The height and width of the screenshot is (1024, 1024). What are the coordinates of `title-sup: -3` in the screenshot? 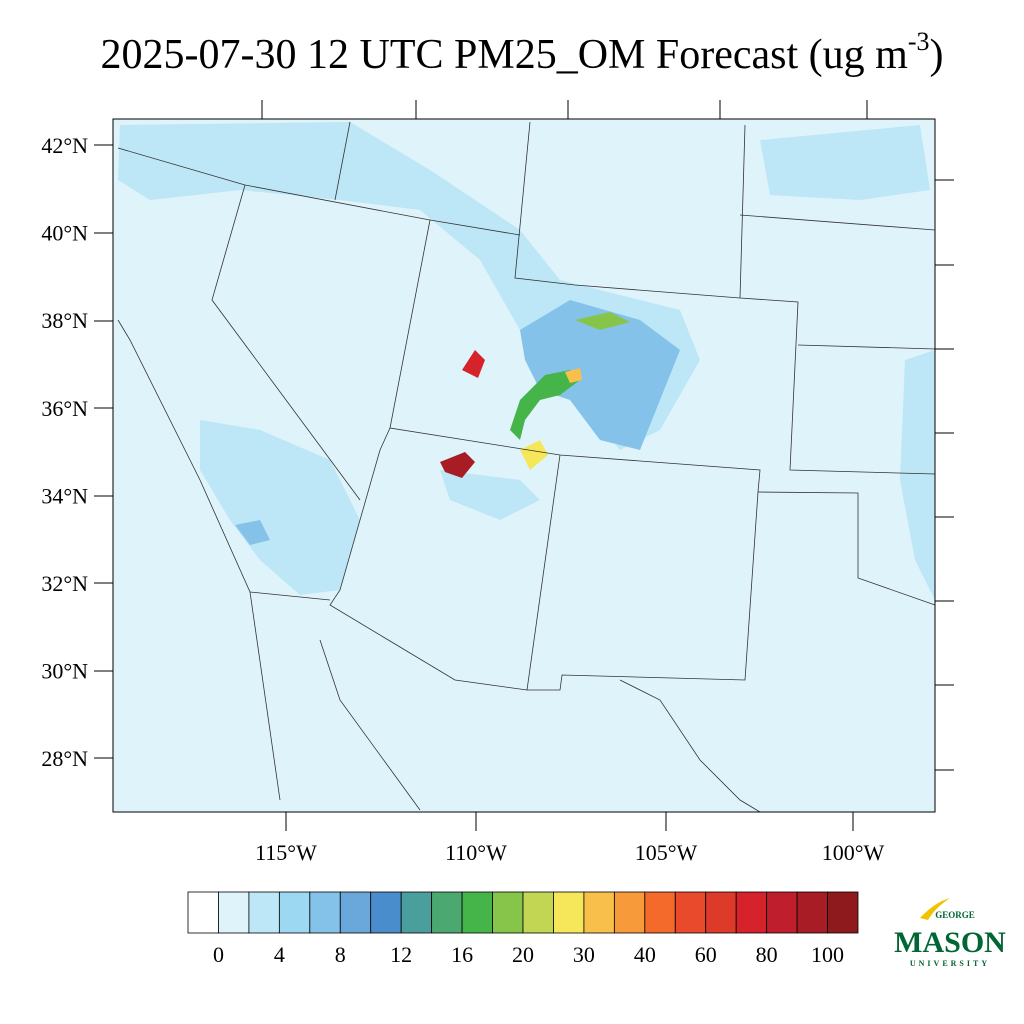 It's located at (919, 41).